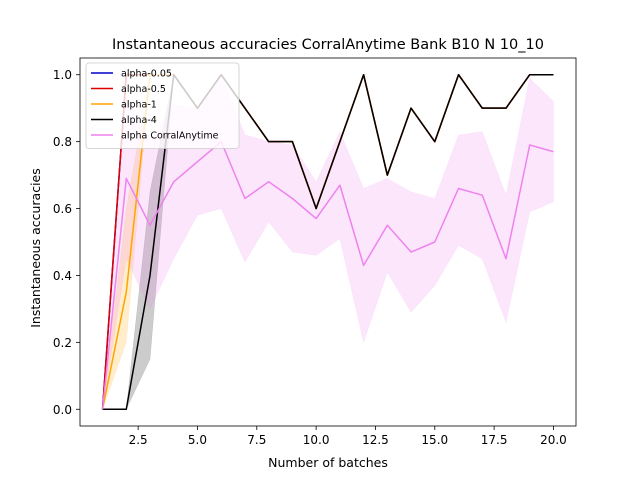 Image resolution: width=640 pixels, height=480 pixels. Describe the element at coordinates (62, 209) in the screenshot. I see `y-tick-label: 0.6` at that location.